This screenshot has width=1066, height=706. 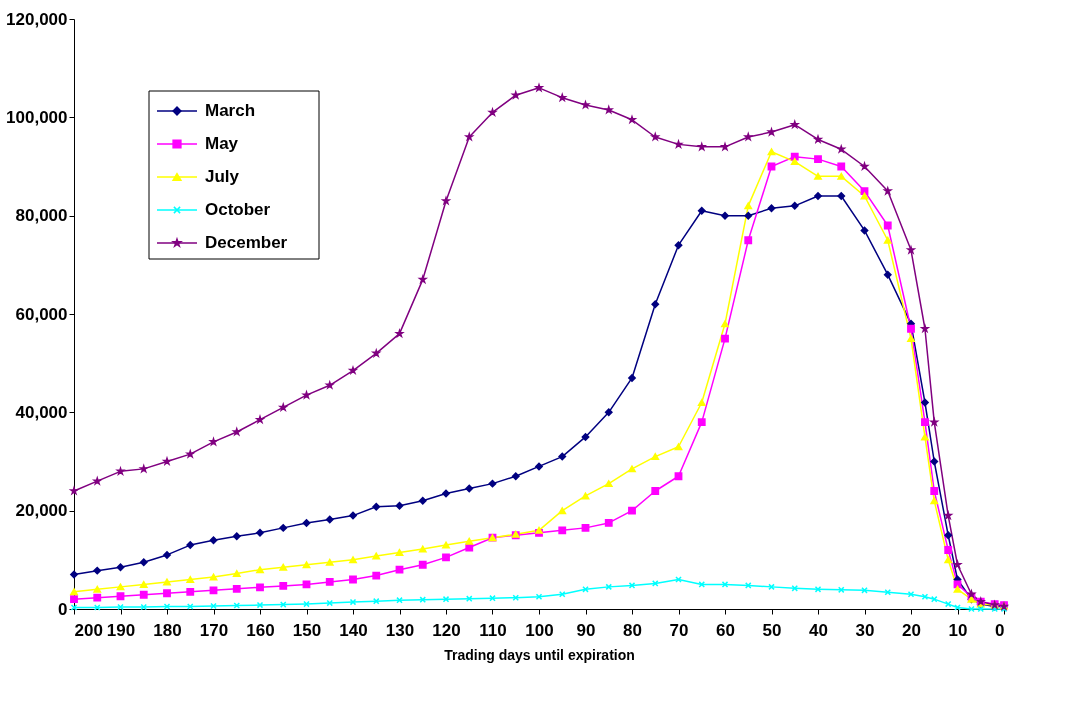 What do you see at coordinates (911, 630) in the screenshot?
I see `x-tick-label: 20` at bounding box center [911, 630].